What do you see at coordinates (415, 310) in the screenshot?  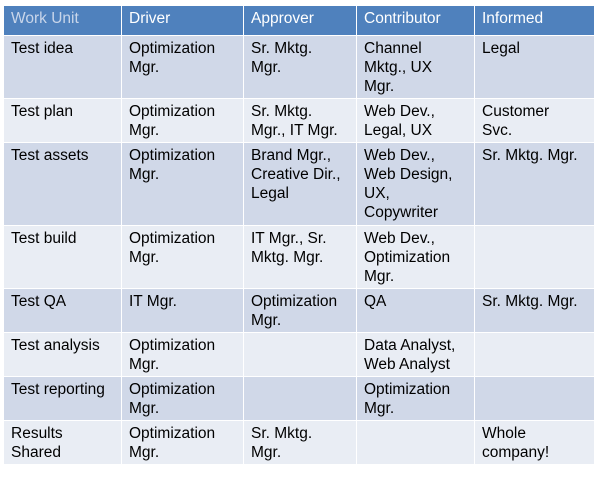 I see `cell-contributor: QA` at bounding box center [415, 310].